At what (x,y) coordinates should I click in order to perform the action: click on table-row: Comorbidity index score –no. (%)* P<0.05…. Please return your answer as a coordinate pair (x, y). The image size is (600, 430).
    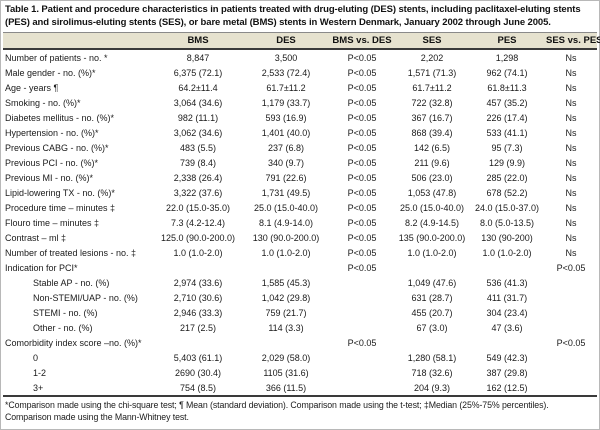
    Looking at the image, I should click on (300, 342).